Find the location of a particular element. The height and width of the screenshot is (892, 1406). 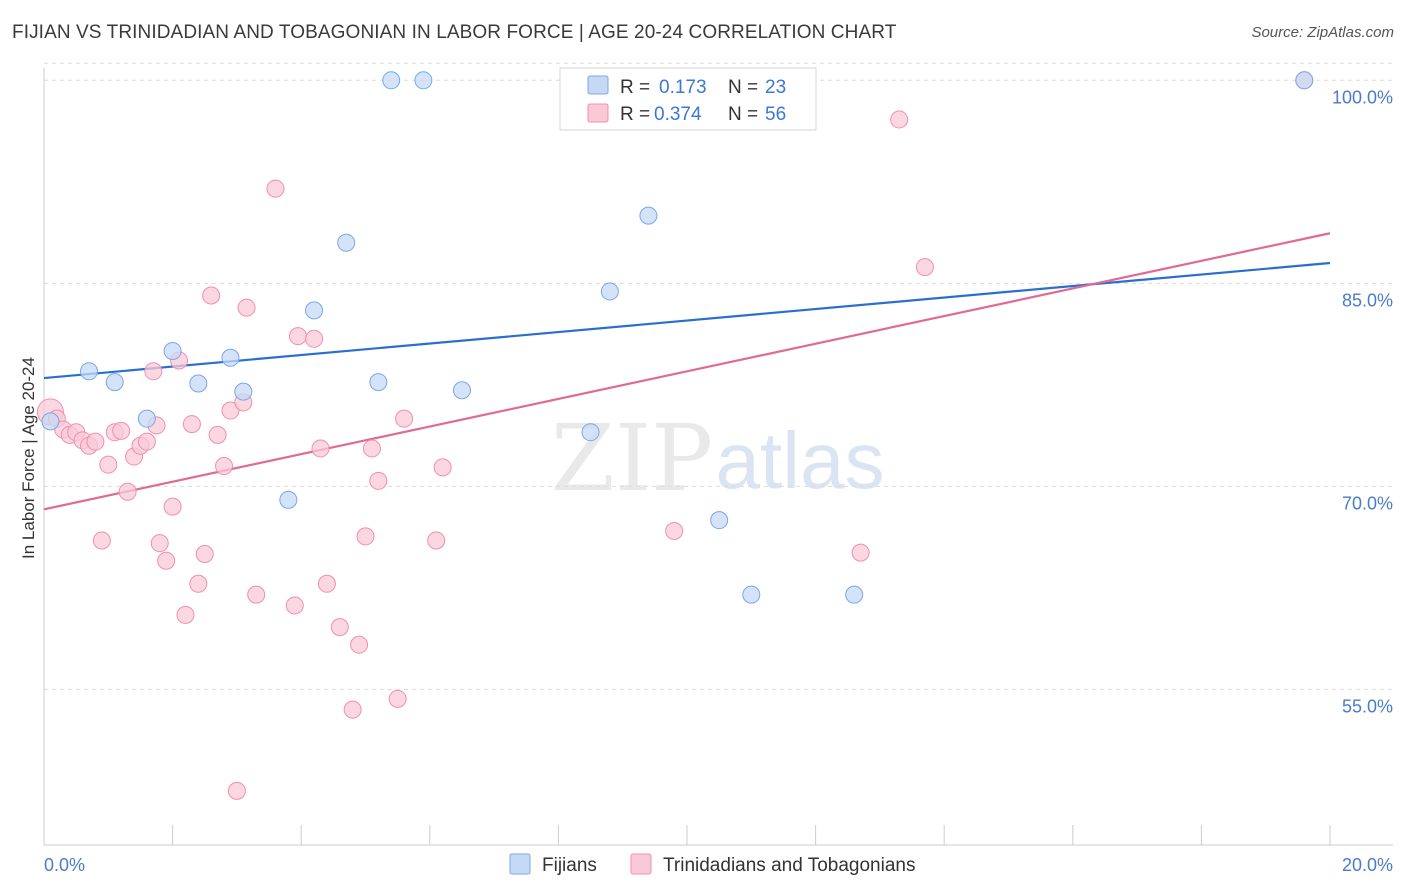

legend-r-label-2: R = is located at coordinates (635, 114).